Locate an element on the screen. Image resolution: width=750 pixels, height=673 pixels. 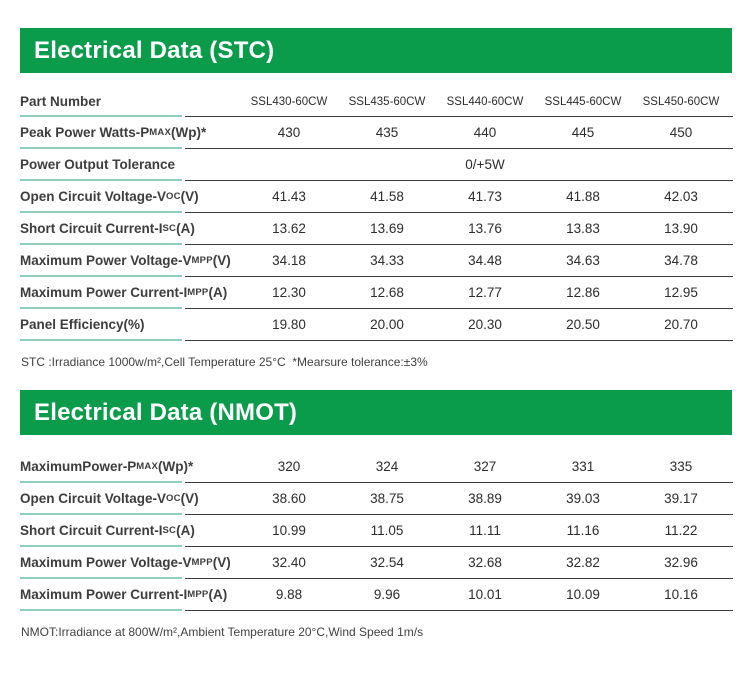
value-cell: 13.69 is located at coordinates (387, 228).